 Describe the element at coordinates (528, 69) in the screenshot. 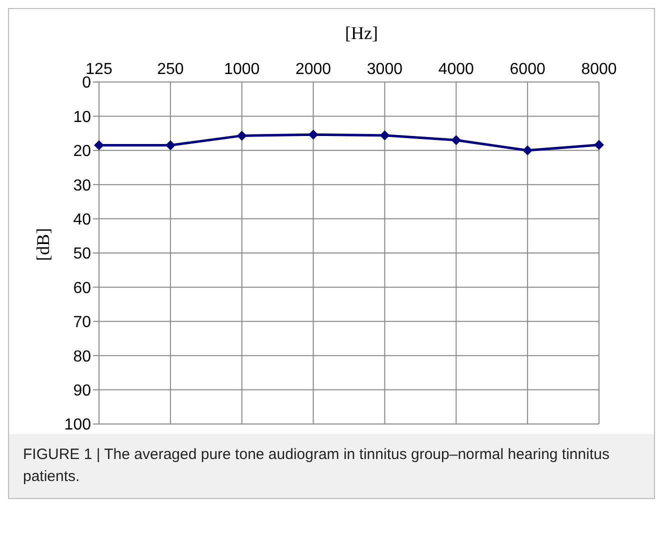

I see `x-tick-label: 6000` at that location.